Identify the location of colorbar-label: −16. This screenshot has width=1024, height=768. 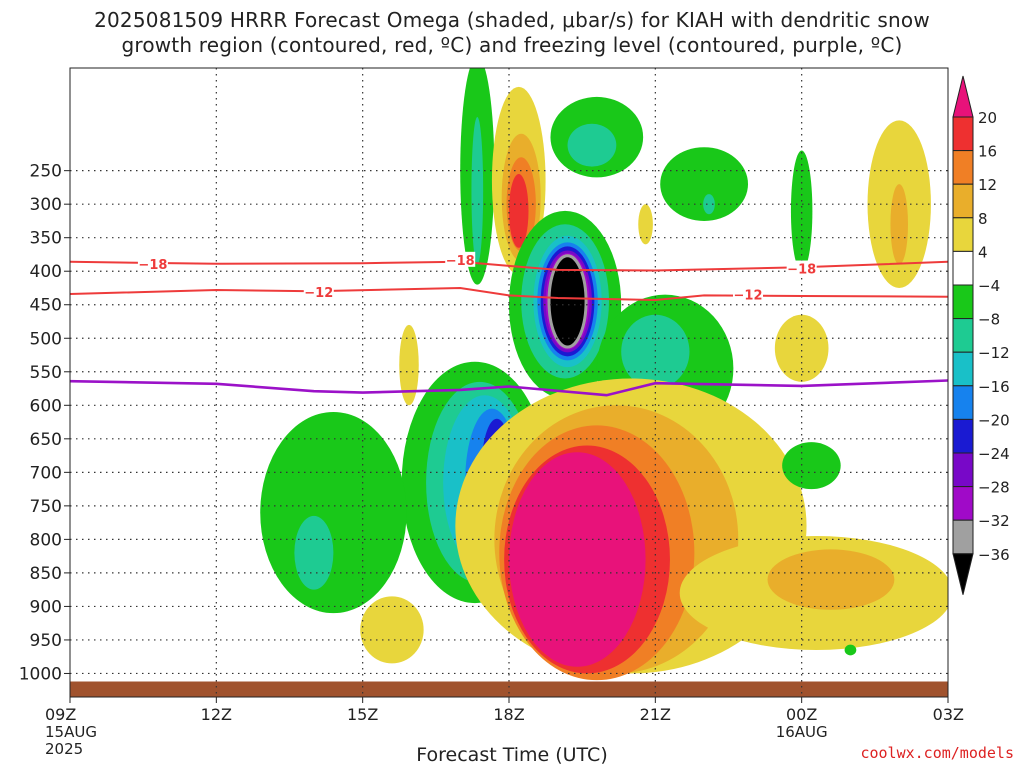
(994, 387).